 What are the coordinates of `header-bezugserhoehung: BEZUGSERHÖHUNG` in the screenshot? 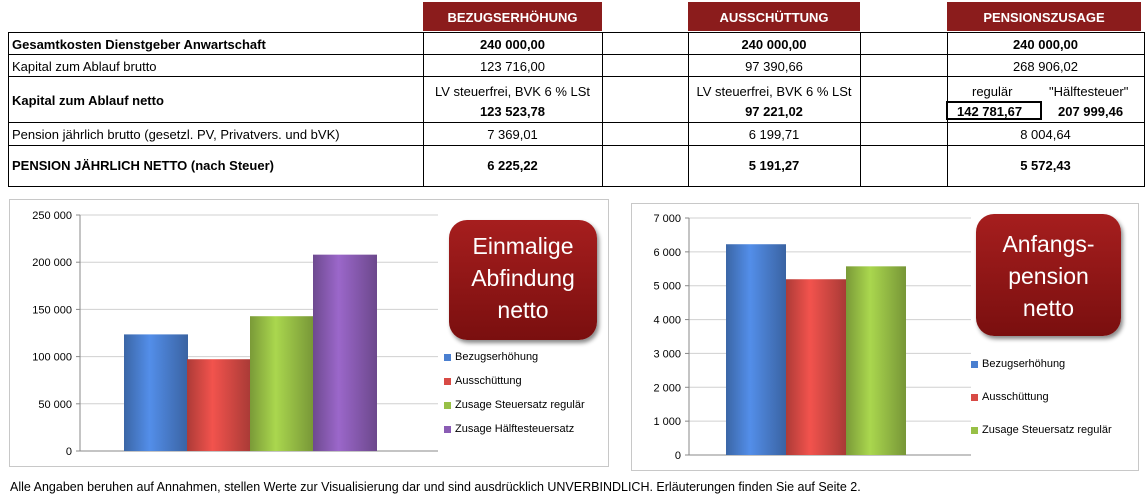 It's located at (512, 16).